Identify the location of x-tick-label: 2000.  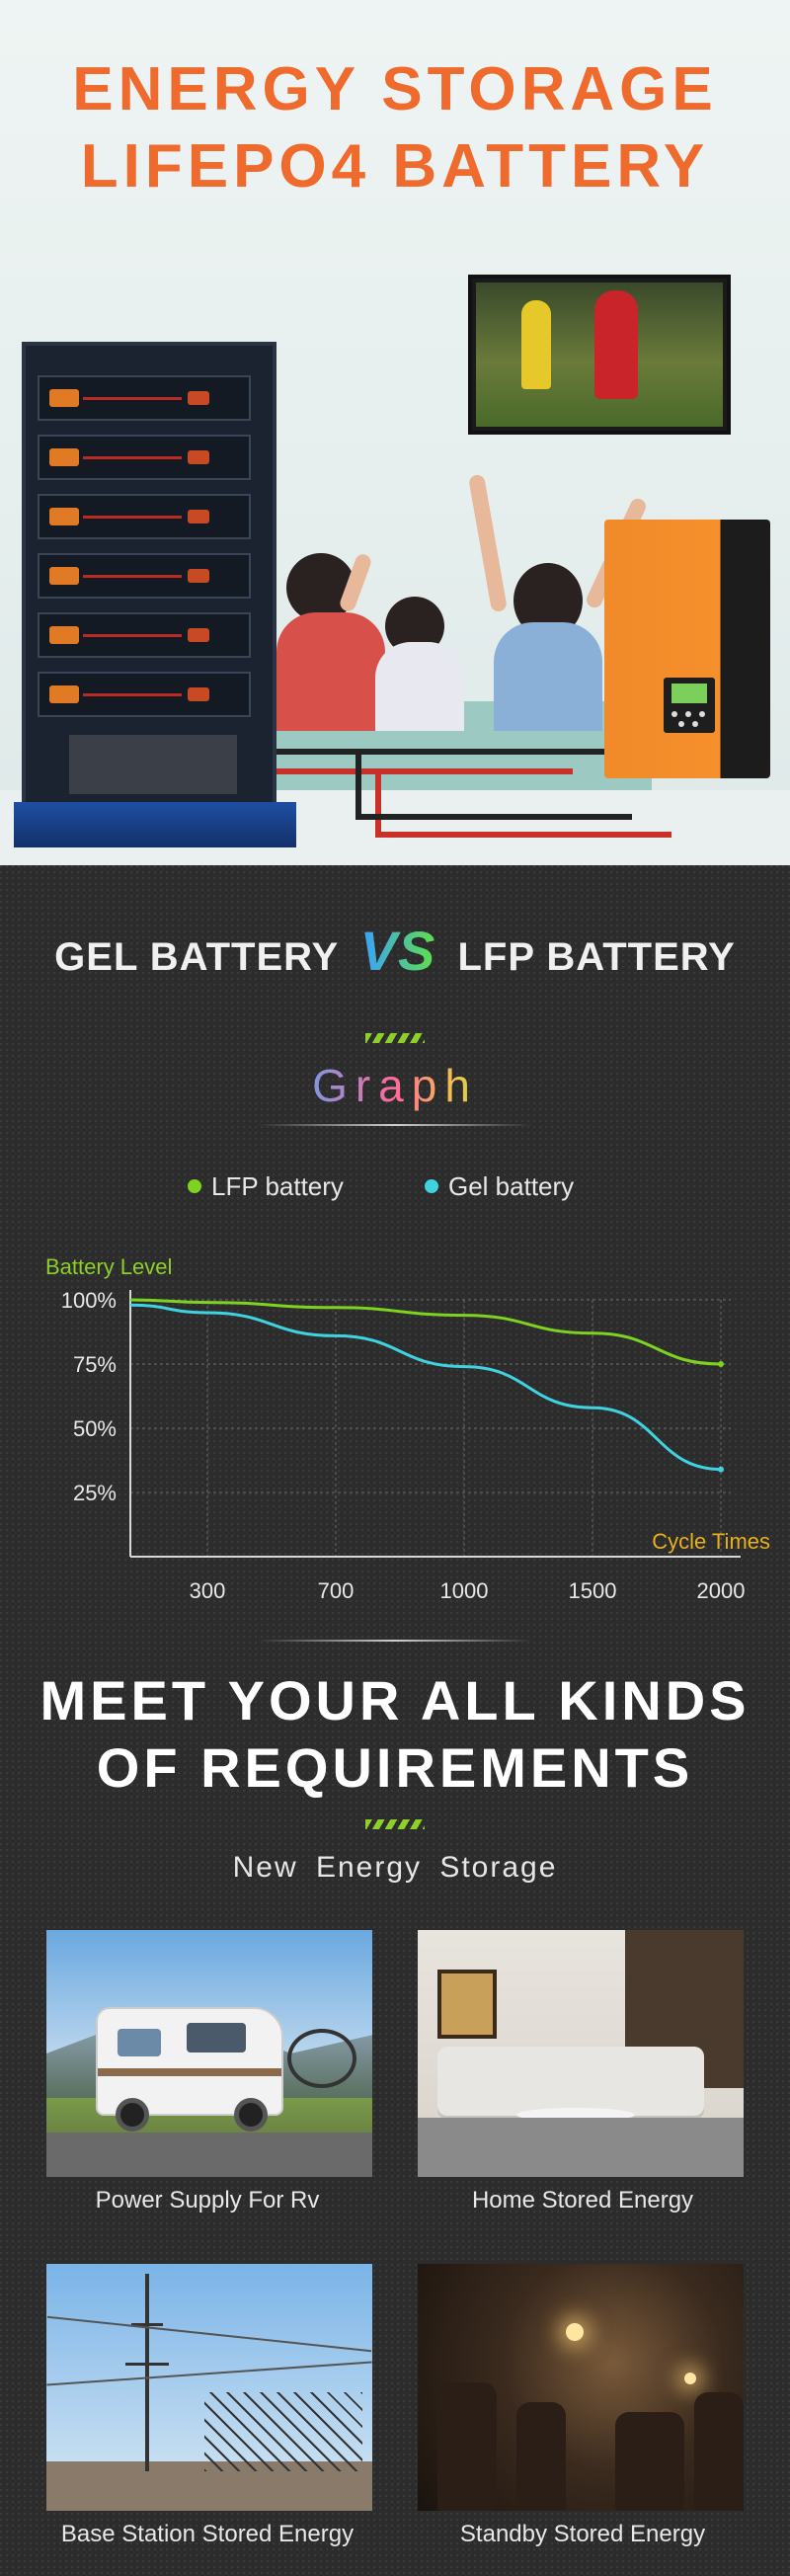
(722, 1589).